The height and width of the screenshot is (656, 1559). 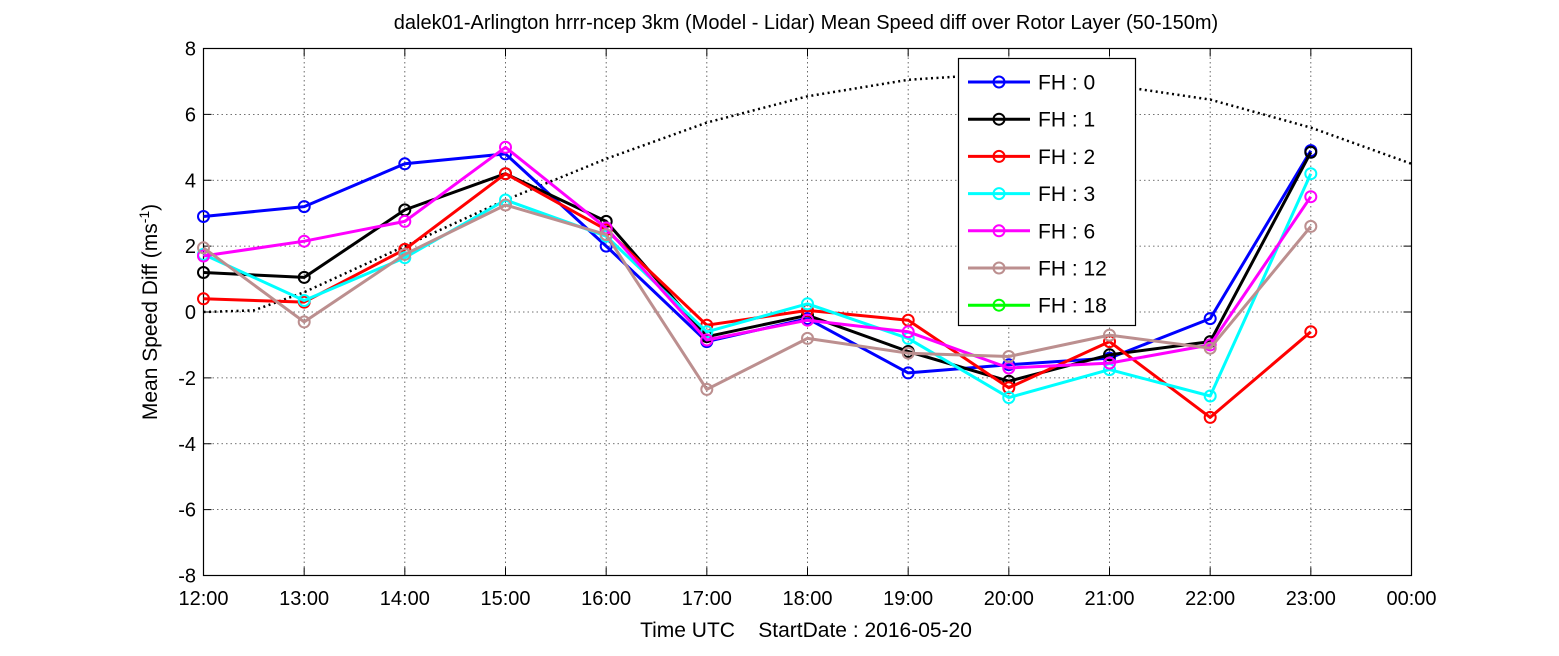 What do you see at coordinates (190, 313) in the screenshot?
I see `y-tick-label: 0` at bounding box center [190, 313].